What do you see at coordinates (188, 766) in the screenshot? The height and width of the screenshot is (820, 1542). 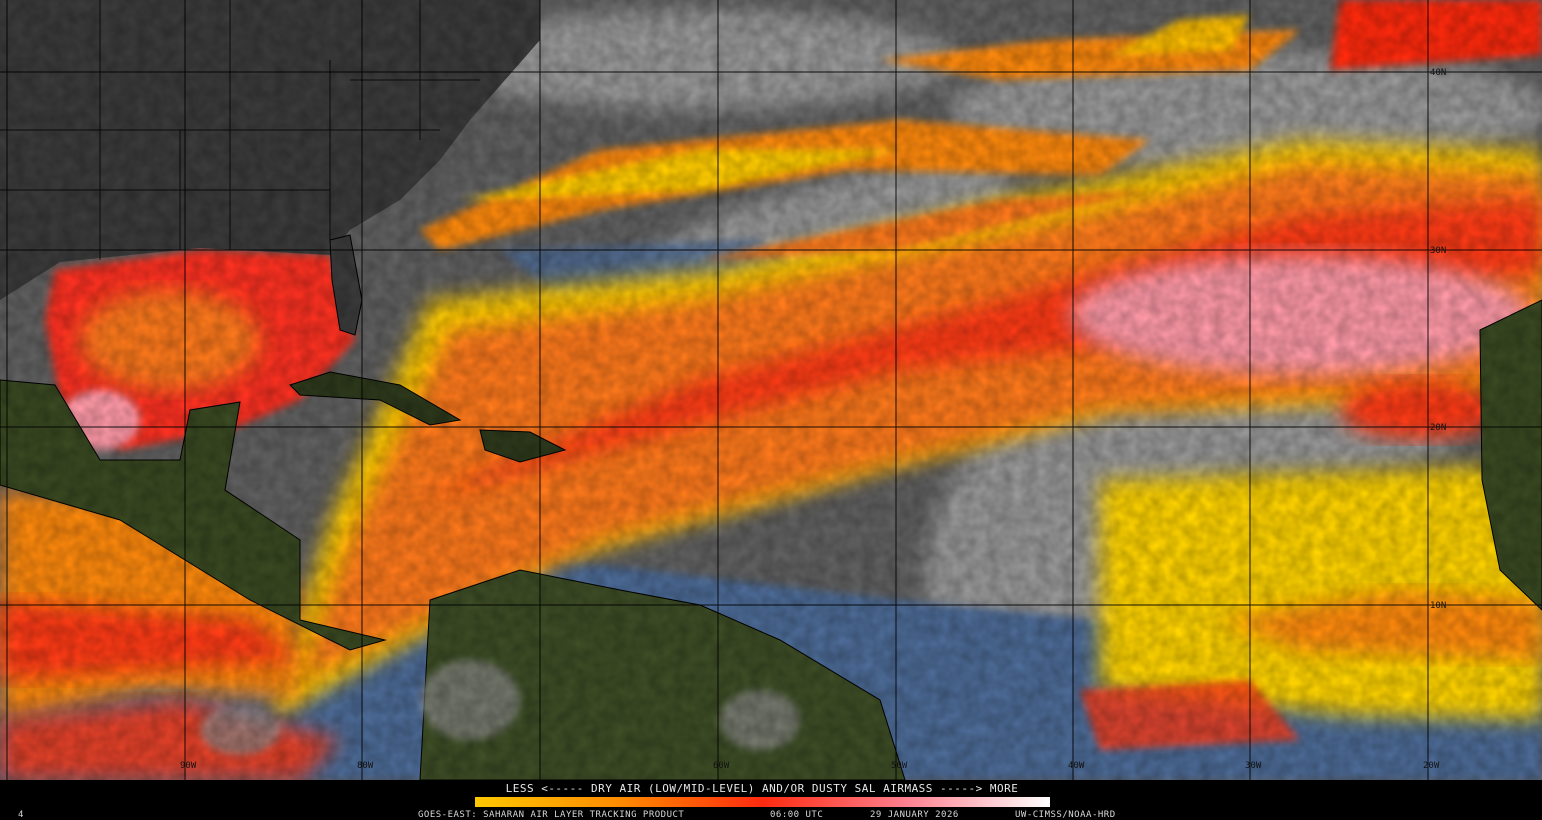 I see `lon-label: 90W` at bounding box center [188, 766].